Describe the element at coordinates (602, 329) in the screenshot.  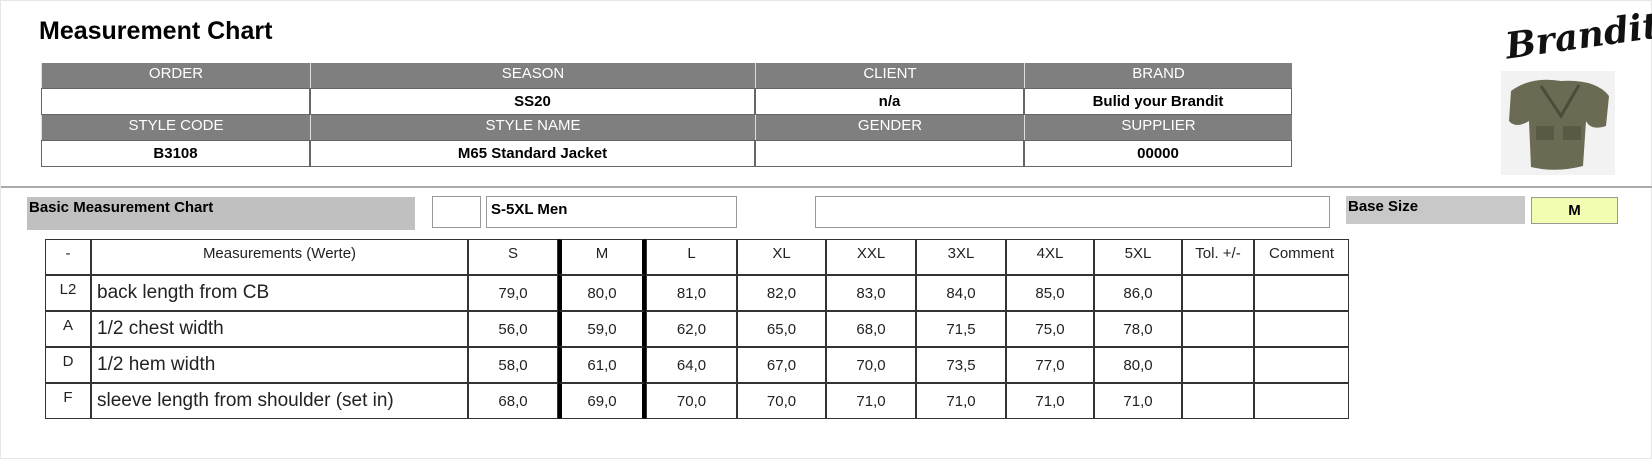
I see `measurement: 59,0` at that location.